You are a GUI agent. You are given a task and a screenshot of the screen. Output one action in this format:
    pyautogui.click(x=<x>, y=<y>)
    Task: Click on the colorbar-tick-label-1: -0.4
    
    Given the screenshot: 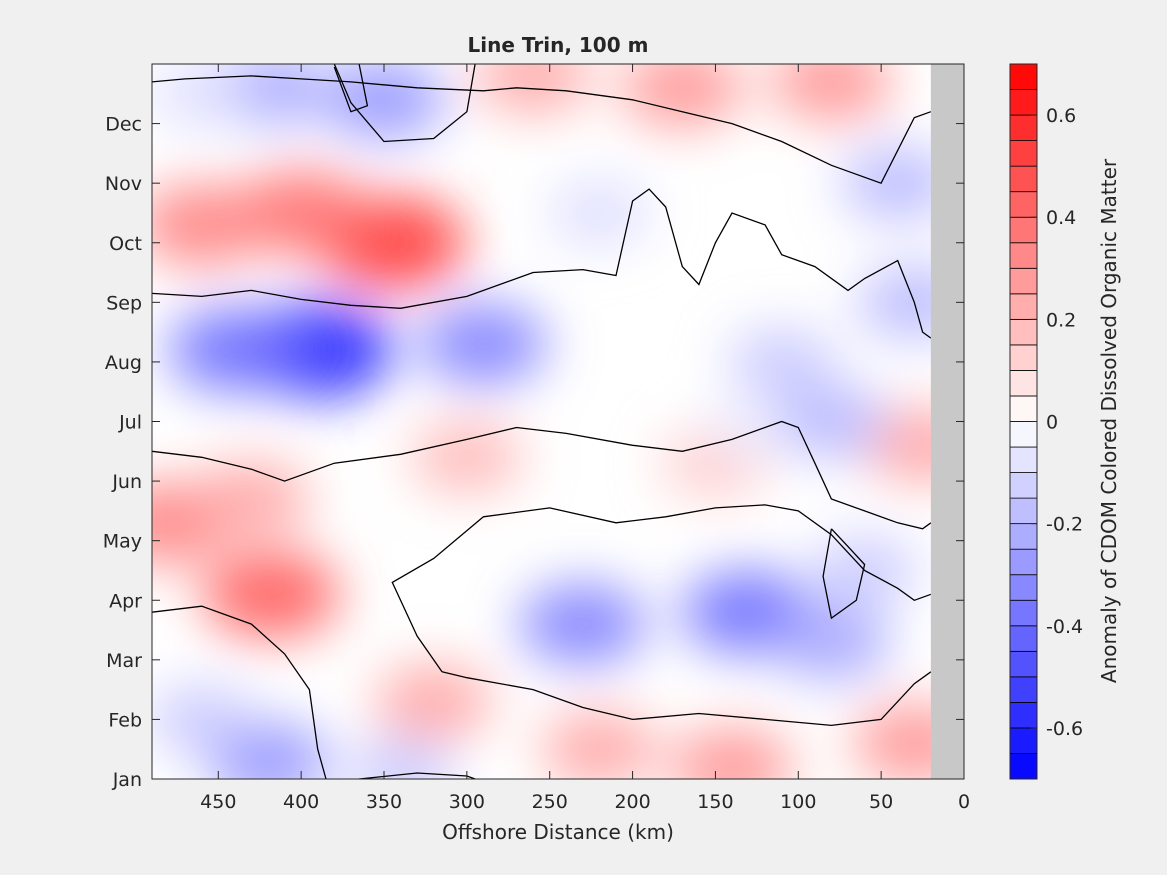 What is the action you would take?
    pyautogui.click(x=1064, y=627)
    